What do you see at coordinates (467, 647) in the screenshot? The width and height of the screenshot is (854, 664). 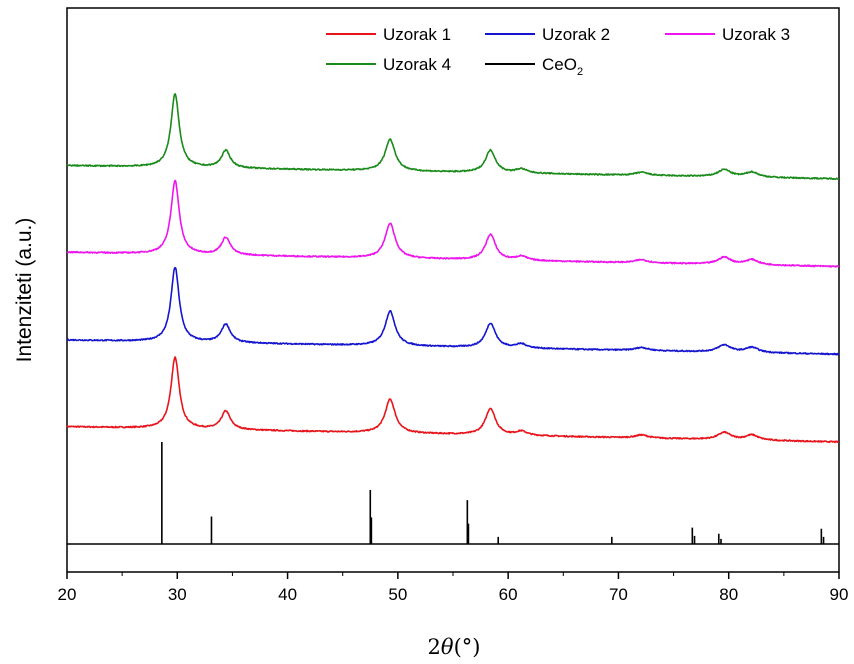 I see `x-axis-label-unit: (°)` at bounding box center [467, 647].